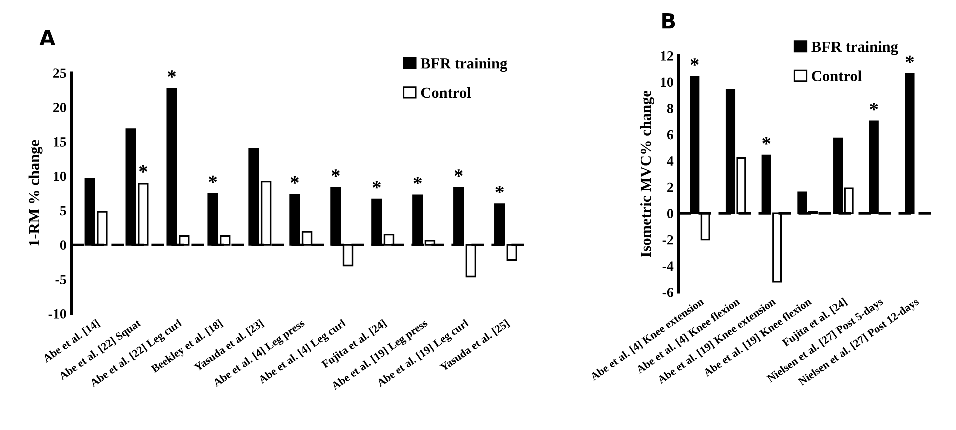  What do you see at coordinates (60, 73) in the screenshot?
I see `y-tick-label: 25` at bounding box center [60, 73].